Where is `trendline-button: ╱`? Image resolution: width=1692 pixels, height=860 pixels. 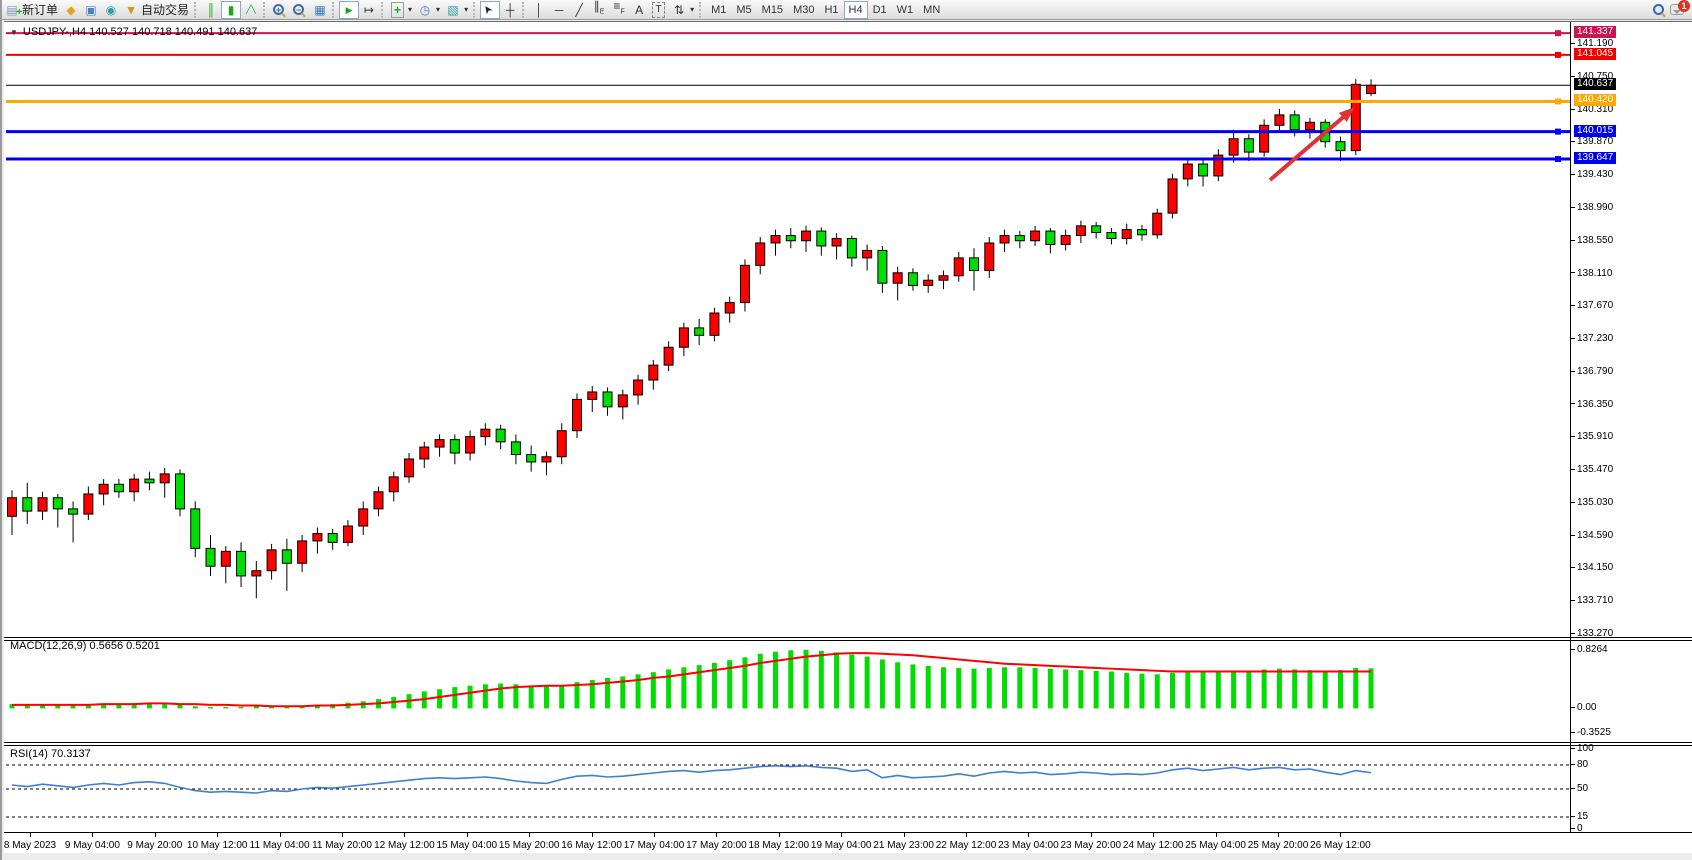 trendline-button: ╱ is located at coordinates (579, 10).